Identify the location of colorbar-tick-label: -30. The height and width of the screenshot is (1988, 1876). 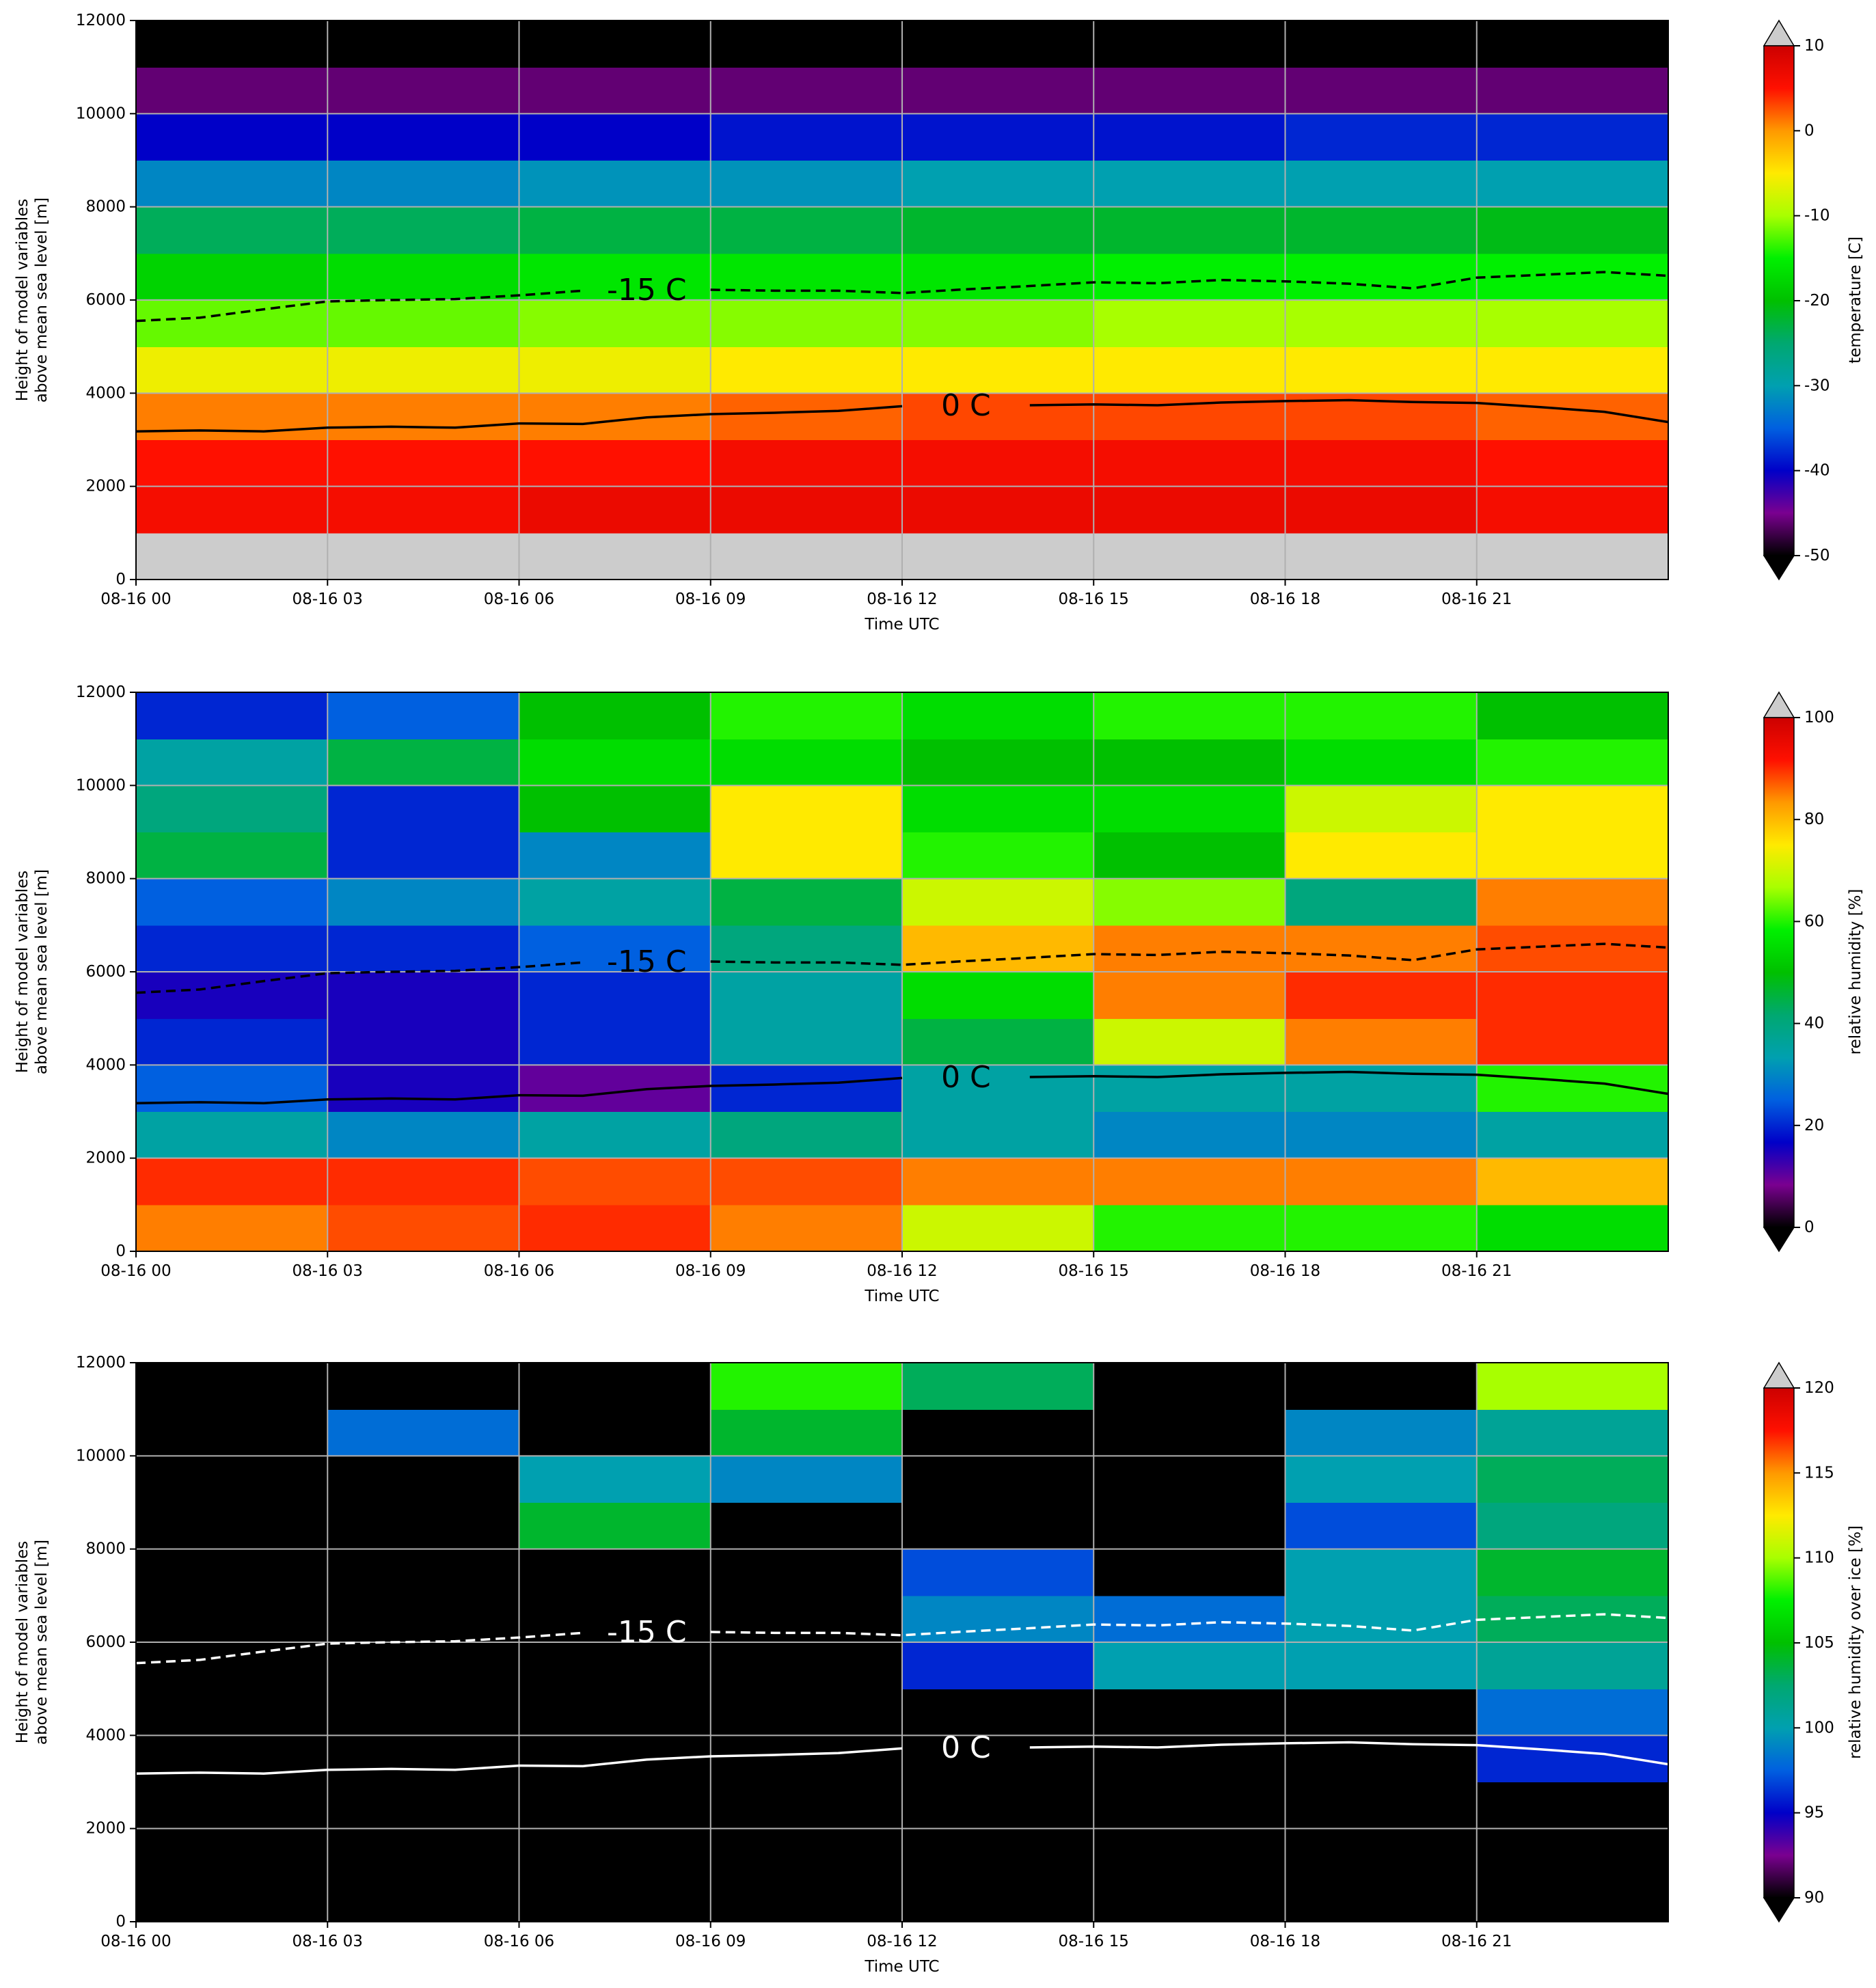
(1817, 385).